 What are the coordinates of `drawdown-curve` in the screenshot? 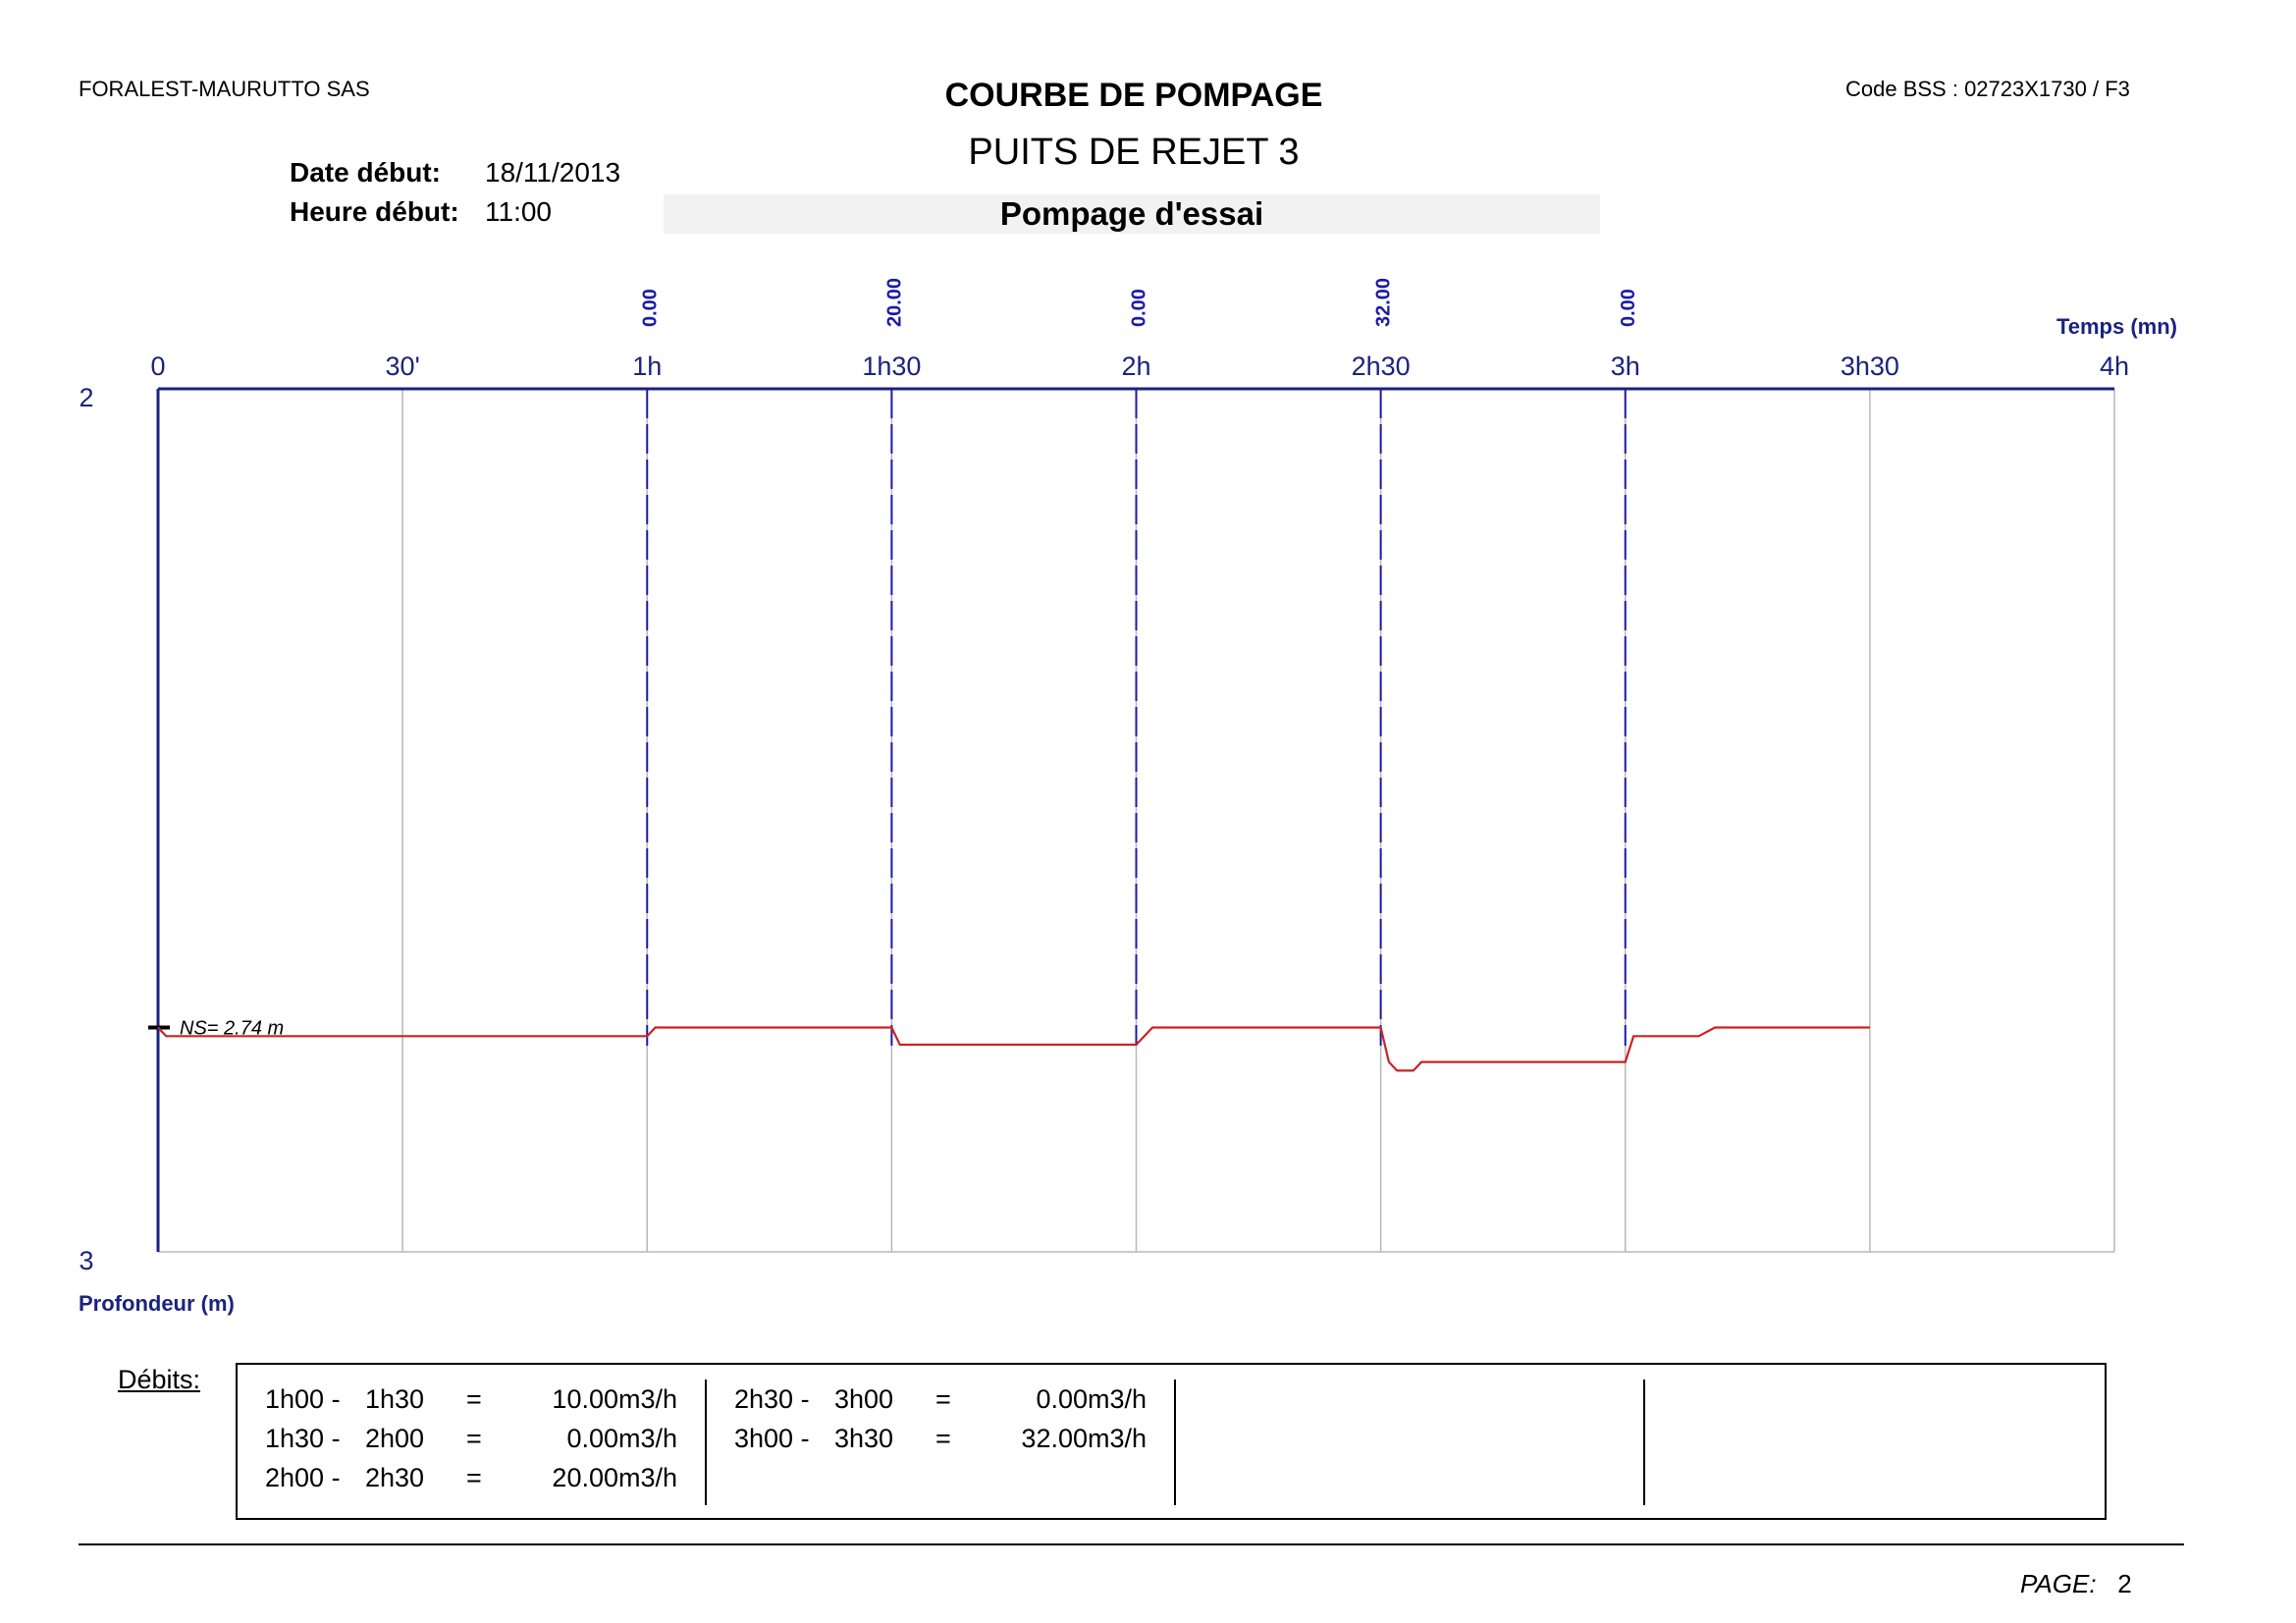 It's located at (1013, 1049).